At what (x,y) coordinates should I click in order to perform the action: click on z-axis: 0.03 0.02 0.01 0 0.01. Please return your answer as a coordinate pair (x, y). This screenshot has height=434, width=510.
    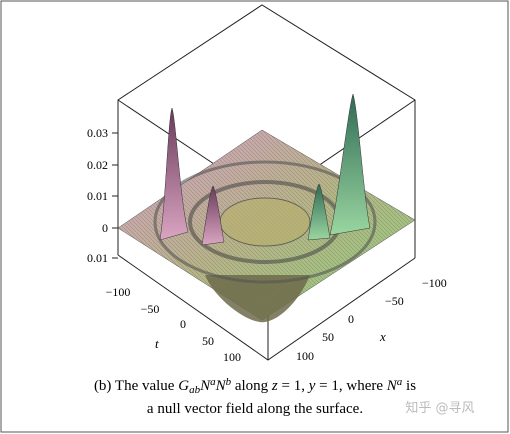
    Looking at the image, I should click on (102, 195).